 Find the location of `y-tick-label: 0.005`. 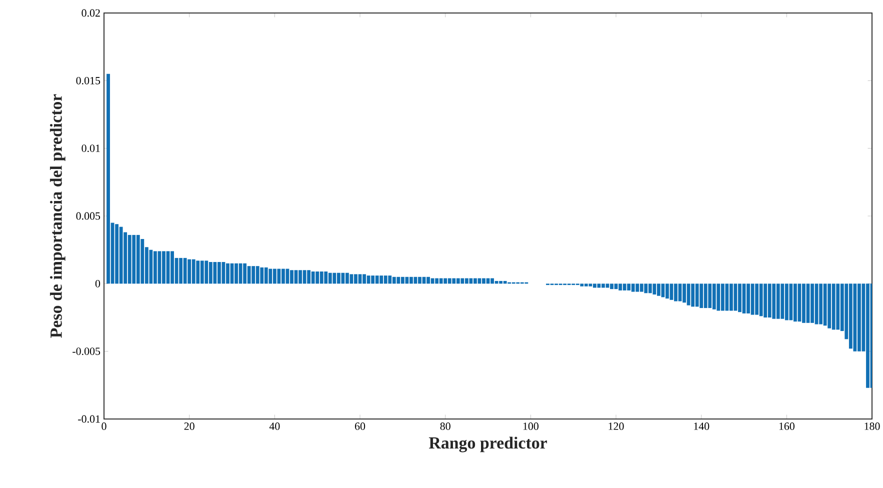

y-tick-label: 0.005 is located at coordinates (88, 216).